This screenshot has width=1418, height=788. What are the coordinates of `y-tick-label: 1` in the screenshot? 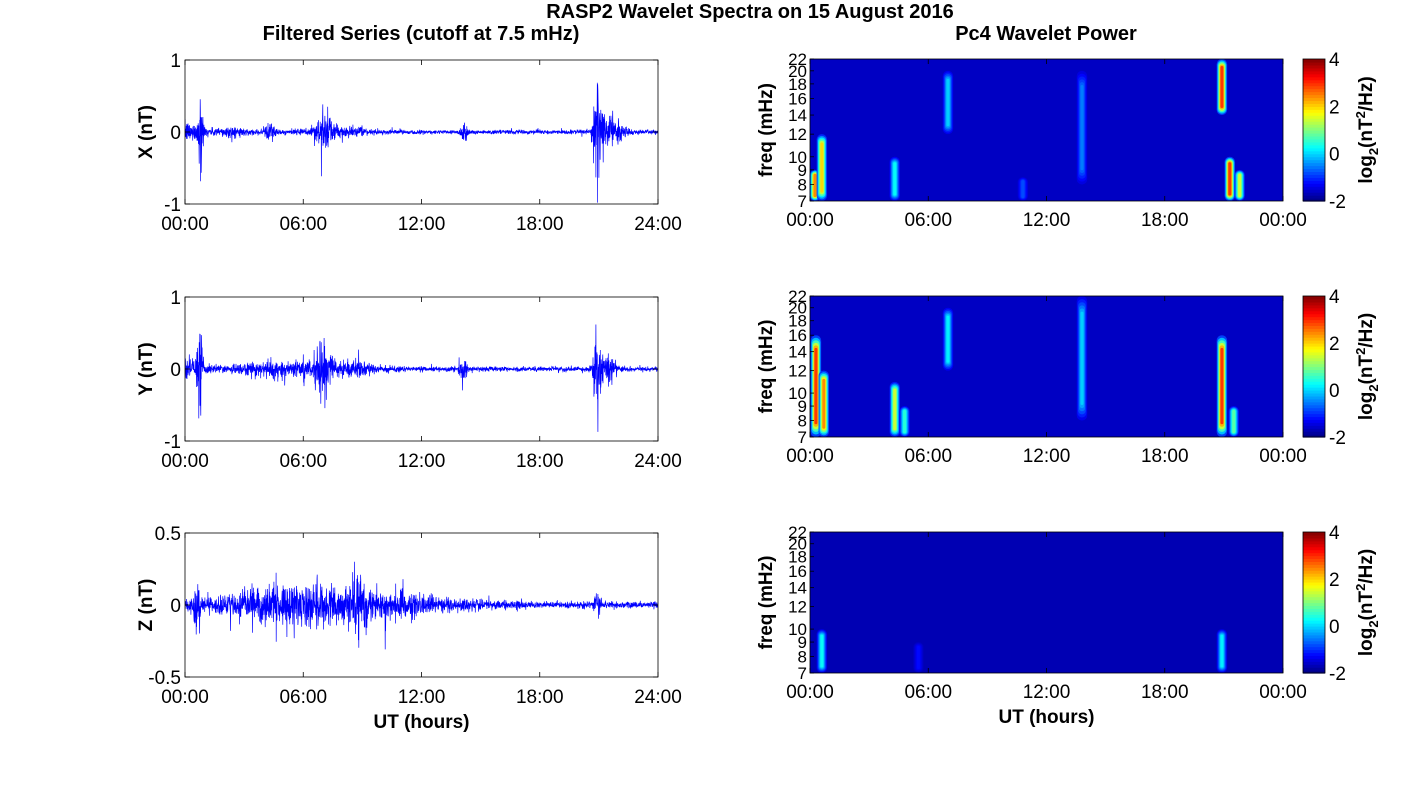 It's located at (175, 298).